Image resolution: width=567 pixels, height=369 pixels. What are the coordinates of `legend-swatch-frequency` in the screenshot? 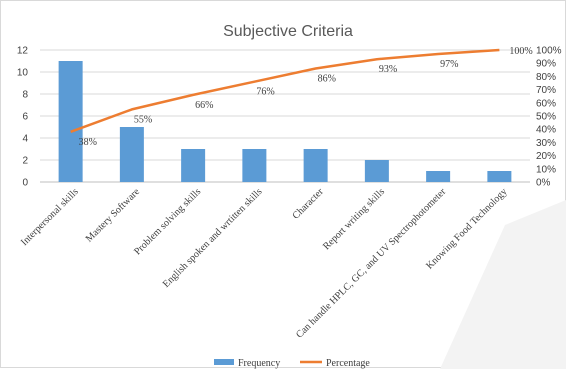 It's located at (224, 362).